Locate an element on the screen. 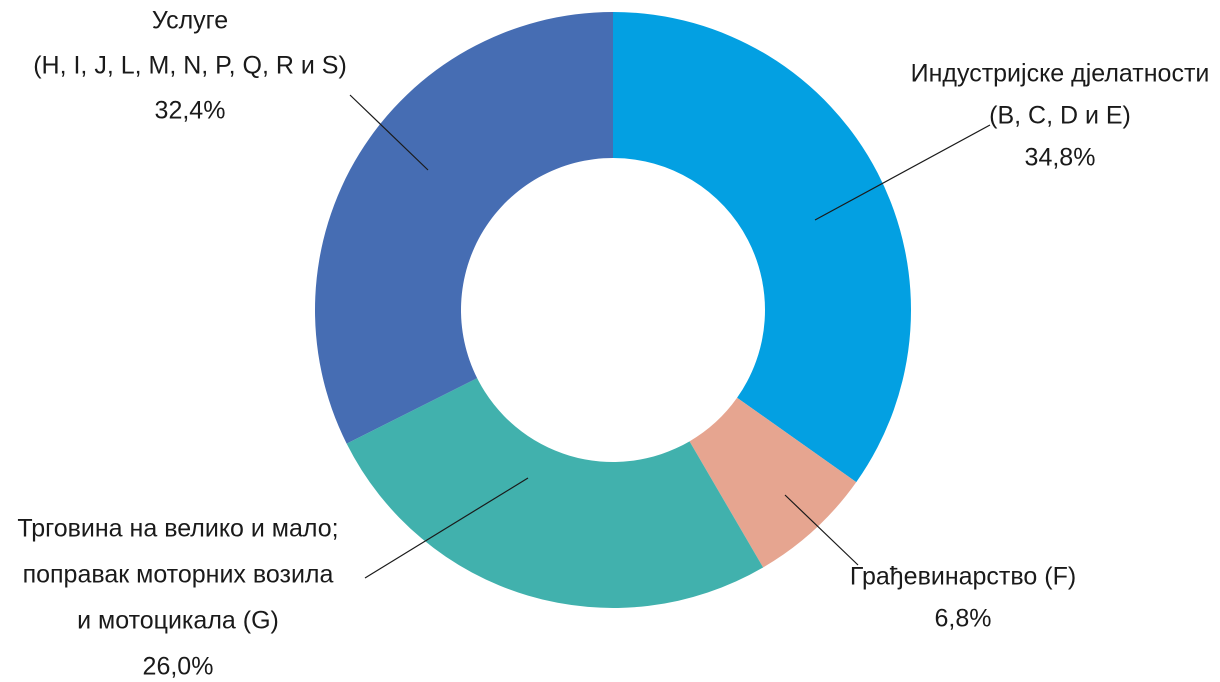  value-label: 26,0% is located at coordinates (178, 667).